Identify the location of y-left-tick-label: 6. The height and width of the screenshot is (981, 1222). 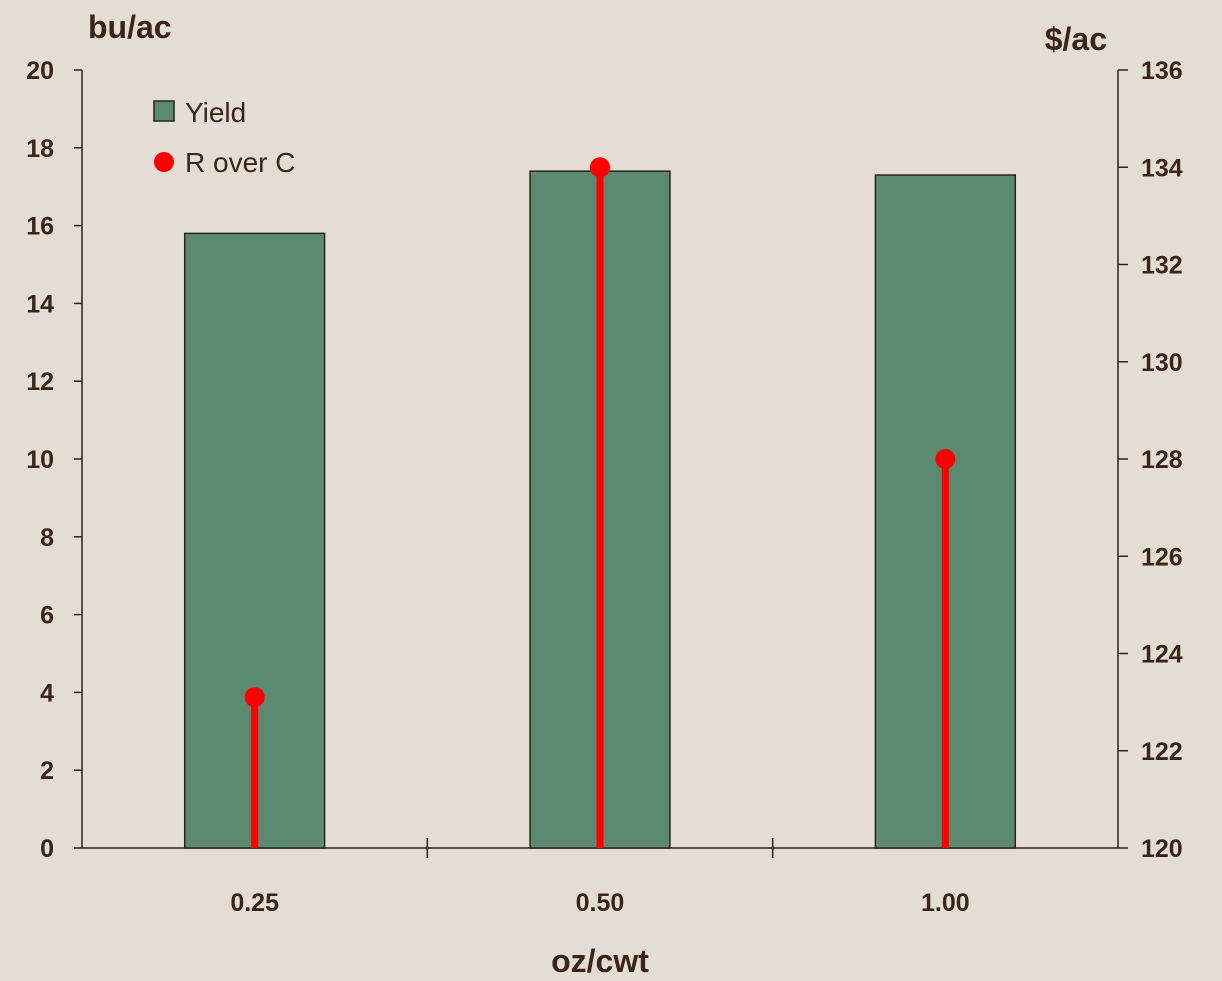
(47, 616).